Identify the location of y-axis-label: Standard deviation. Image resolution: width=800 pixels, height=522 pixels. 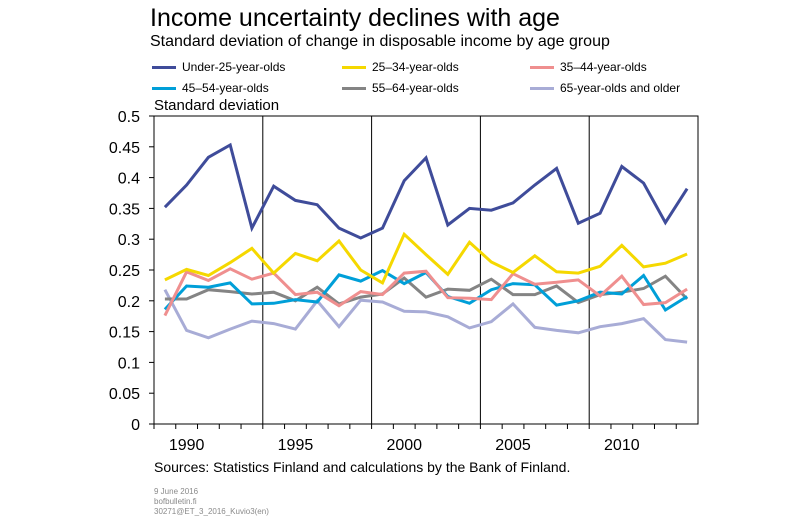
(217, 105).